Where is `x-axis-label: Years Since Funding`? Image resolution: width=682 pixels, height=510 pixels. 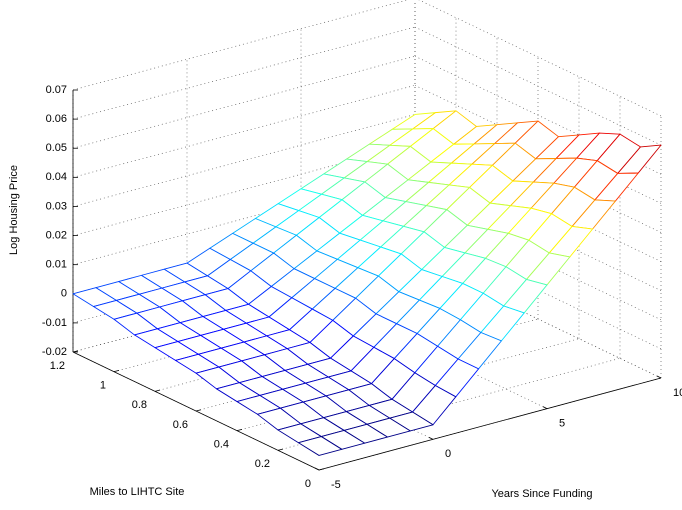 x-axis-label: Years Since Funding is located at coordinates (541, 494).